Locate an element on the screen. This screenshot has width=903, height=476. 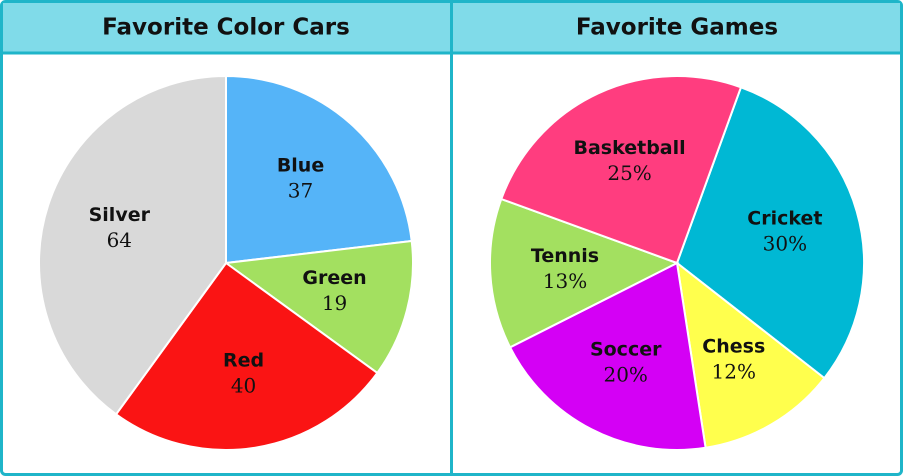
slice-label: Tennis is located at coordinates (565, 256).